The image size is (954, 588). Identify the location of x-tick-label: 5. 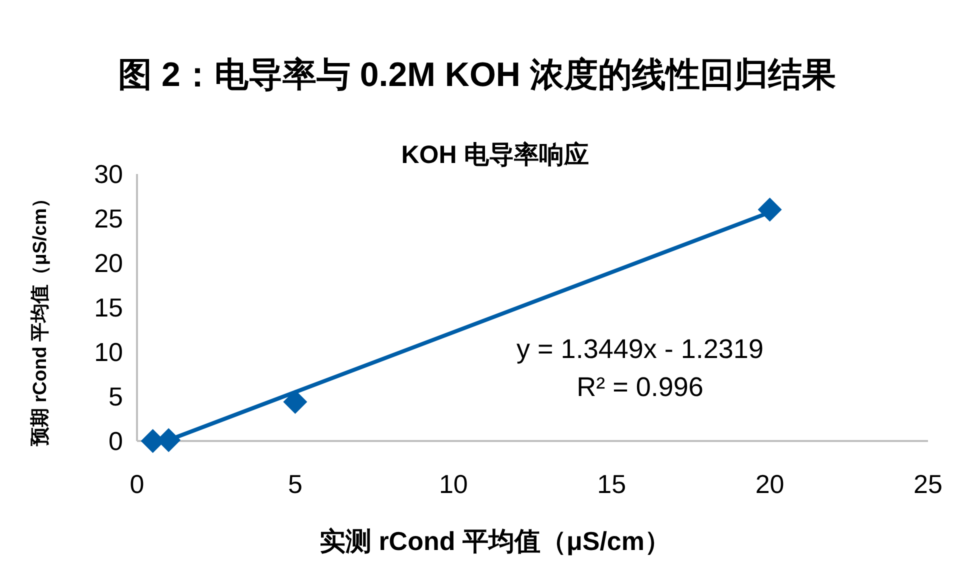
(295, 484).